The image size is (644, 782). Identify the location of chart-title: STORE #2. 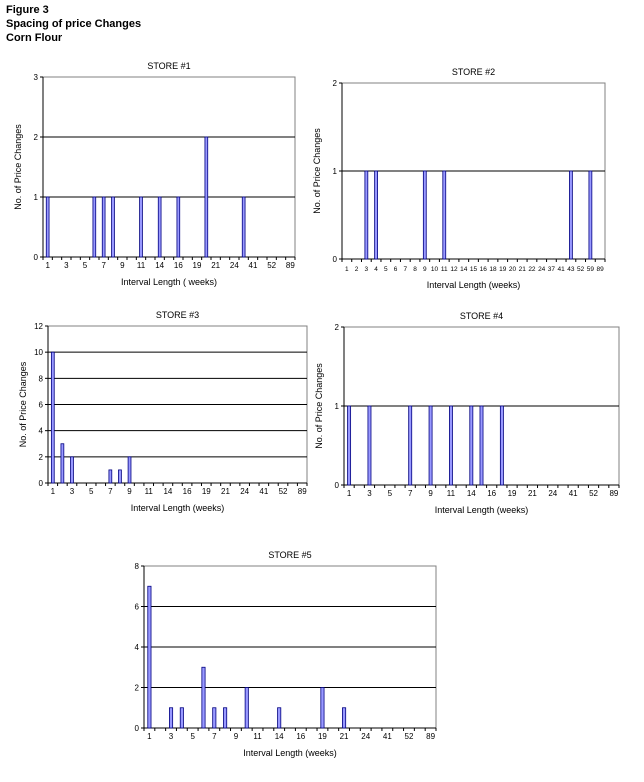
(473, 72).